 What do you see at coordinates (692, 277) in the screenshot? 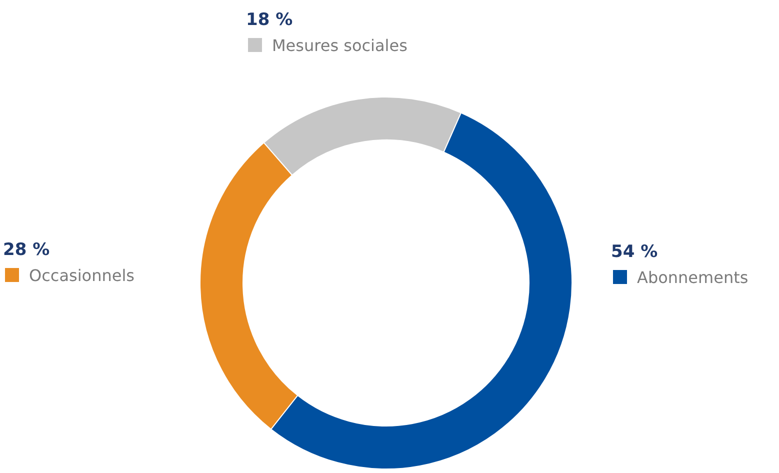
I see `legend-label: Abonnements` at bounding box center [692, 277].